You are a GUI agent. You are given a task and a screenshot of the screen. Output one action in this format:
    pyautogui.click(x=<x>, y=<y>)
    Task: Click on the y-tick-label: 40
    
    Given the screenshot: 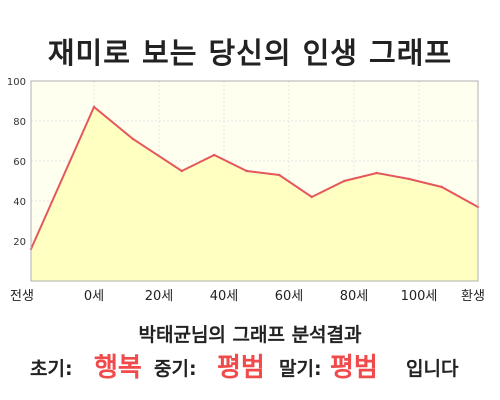 What is the action you would take?
    pyautogui.click(x=19, y=202)
    